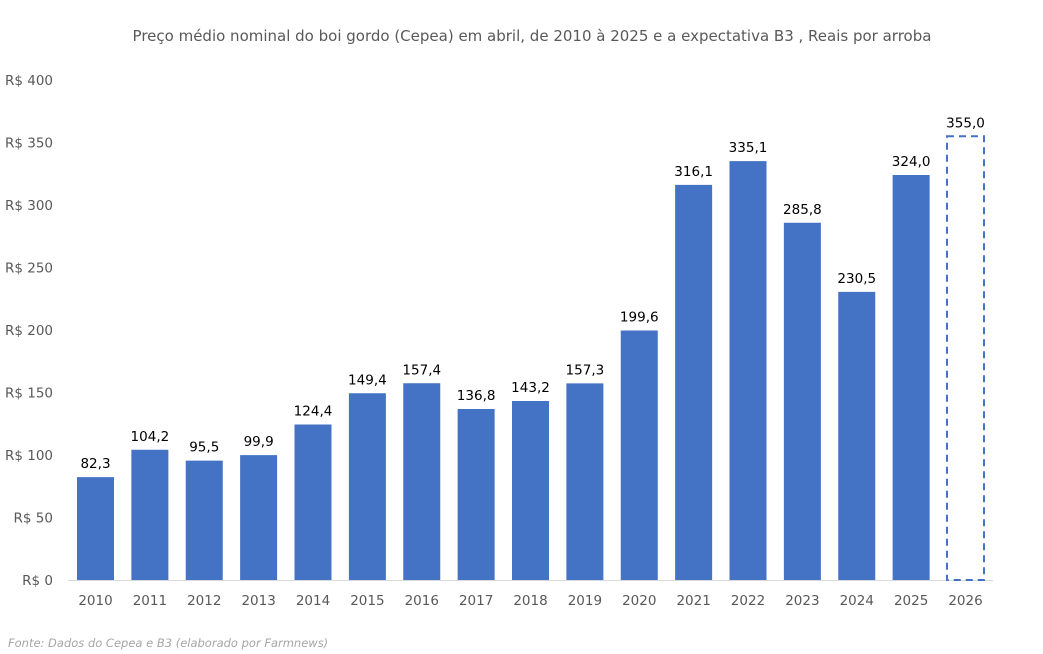  What do you see at coordinates (693, 601) in the screenshot?
I see `x-tick-label: 2021` at bounding box center [693, 601].